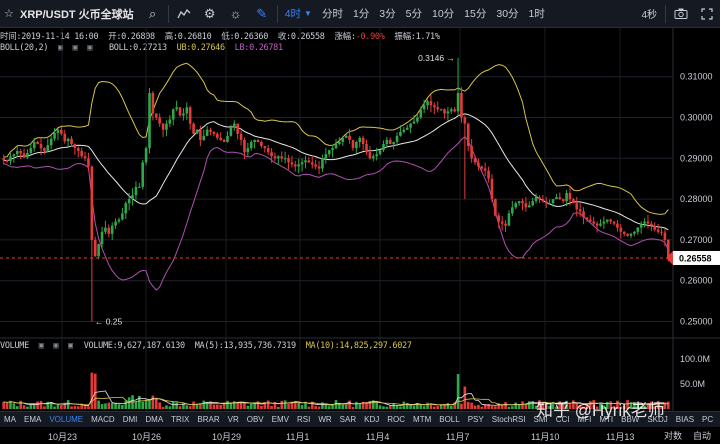 This screenshot has height=444, width=720. Describe the element at coordinates (180, 419) in the screenshot. I see `indicator-tab-trix: TRIX` at that location.